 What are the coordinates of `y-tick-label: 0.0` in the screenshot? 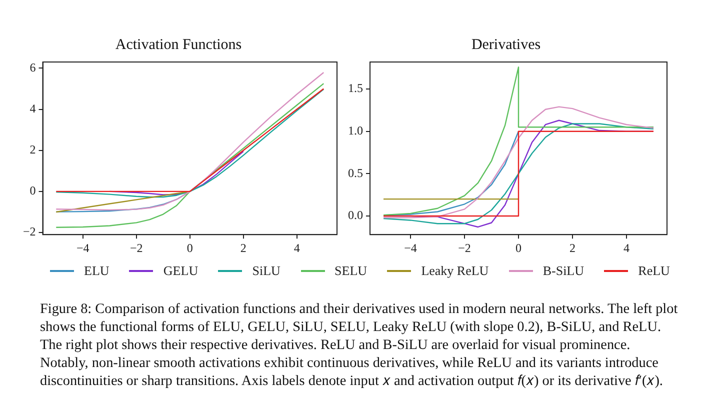 It's located at (355, 215).